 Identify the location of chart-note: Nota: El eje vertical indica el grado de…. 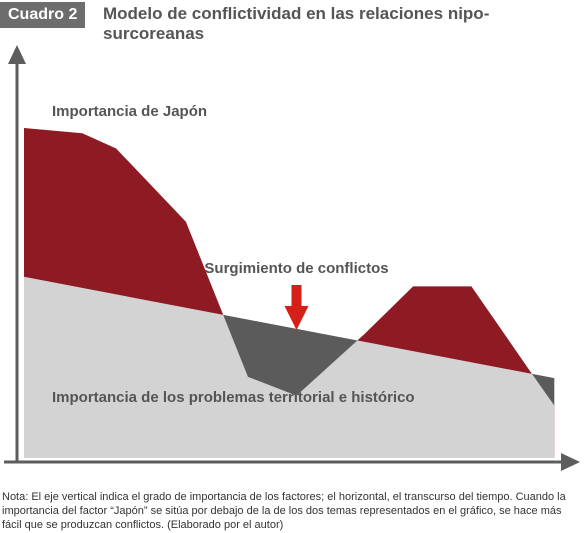
(284, 511).